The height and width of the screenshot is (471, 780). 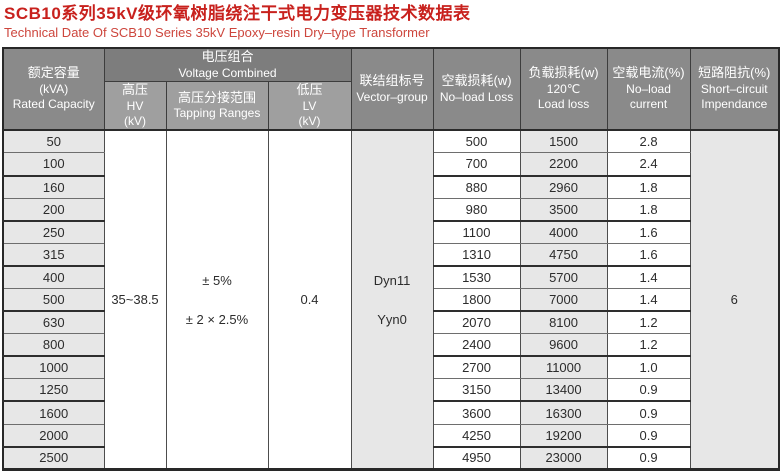 I want to click on header-line: 高压, so click(x=134, y=89).